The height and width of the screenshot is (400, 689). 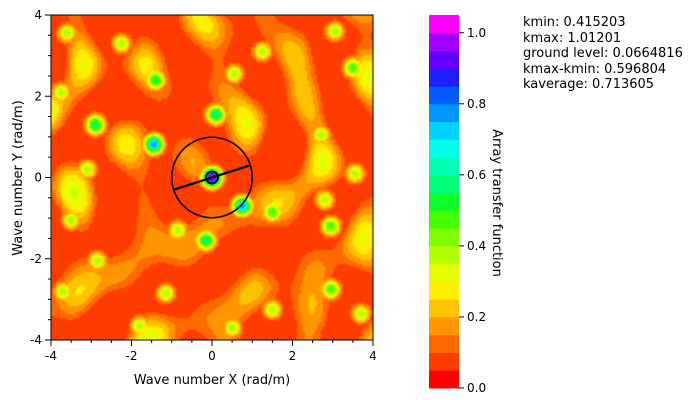 What do you see at coordinates (38, 96) in the screenshot?
I see `y-tick-label: 2` at bounding box center [38, 96].